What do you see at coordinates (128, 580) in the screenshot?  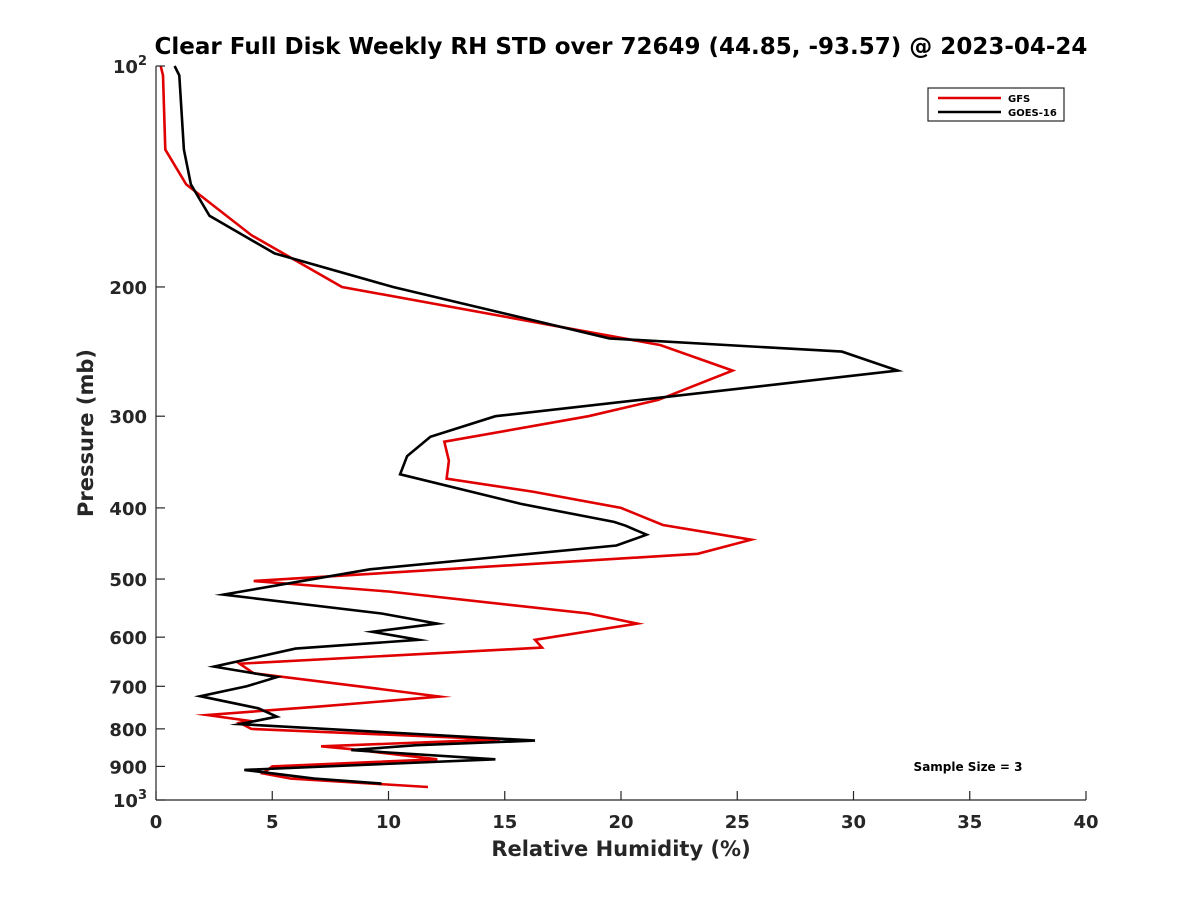 I see `y-tick-label: 500` at bounding box center [128, 580].